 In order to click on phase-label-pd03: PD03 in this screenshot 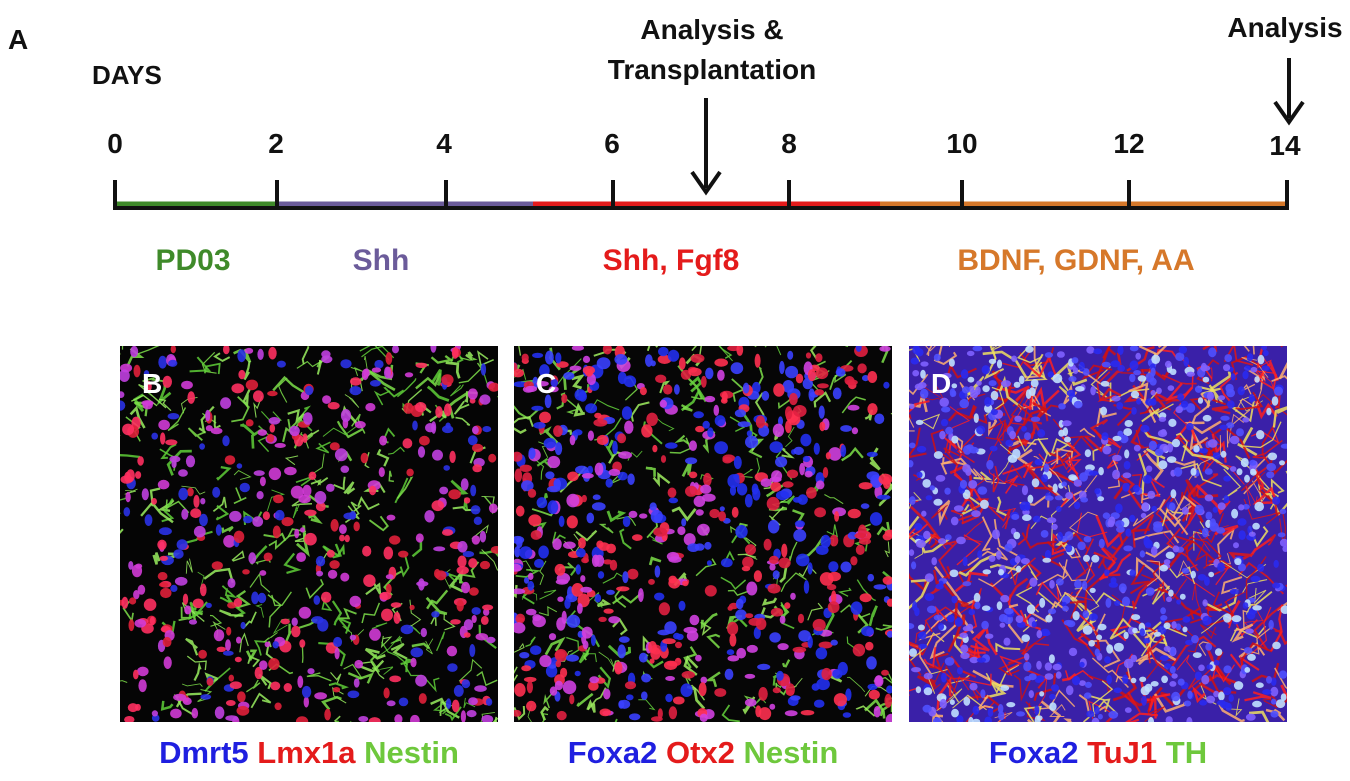, I will do `click(193, 260)`.